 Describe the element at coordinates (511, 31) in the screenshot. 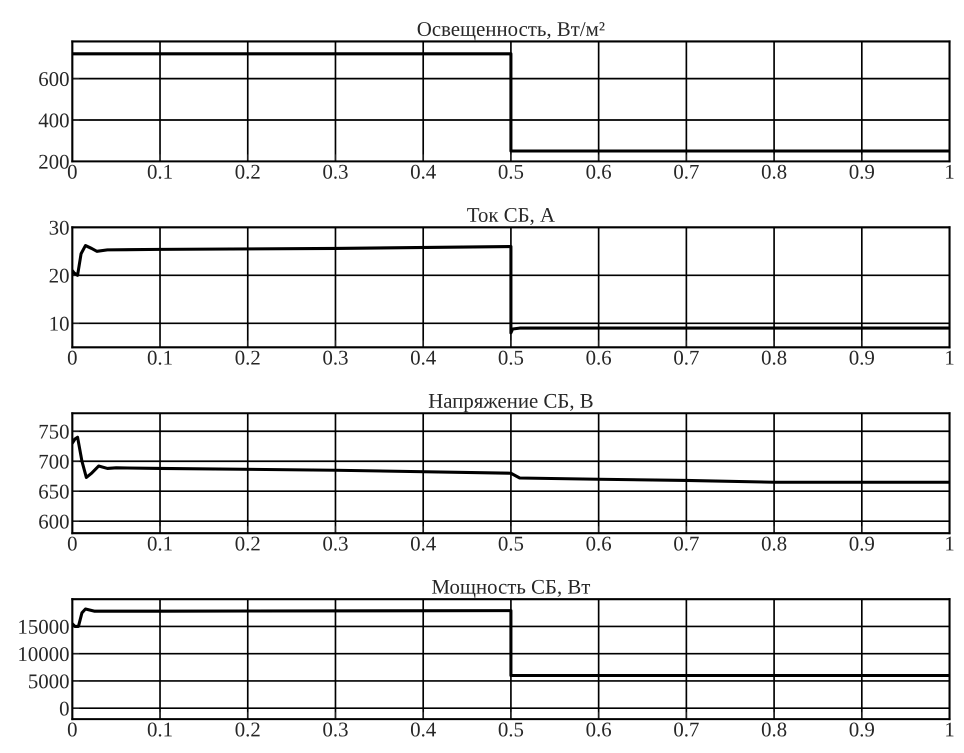

I see `chart-title: Освещенность, Вт/м²` at that location.